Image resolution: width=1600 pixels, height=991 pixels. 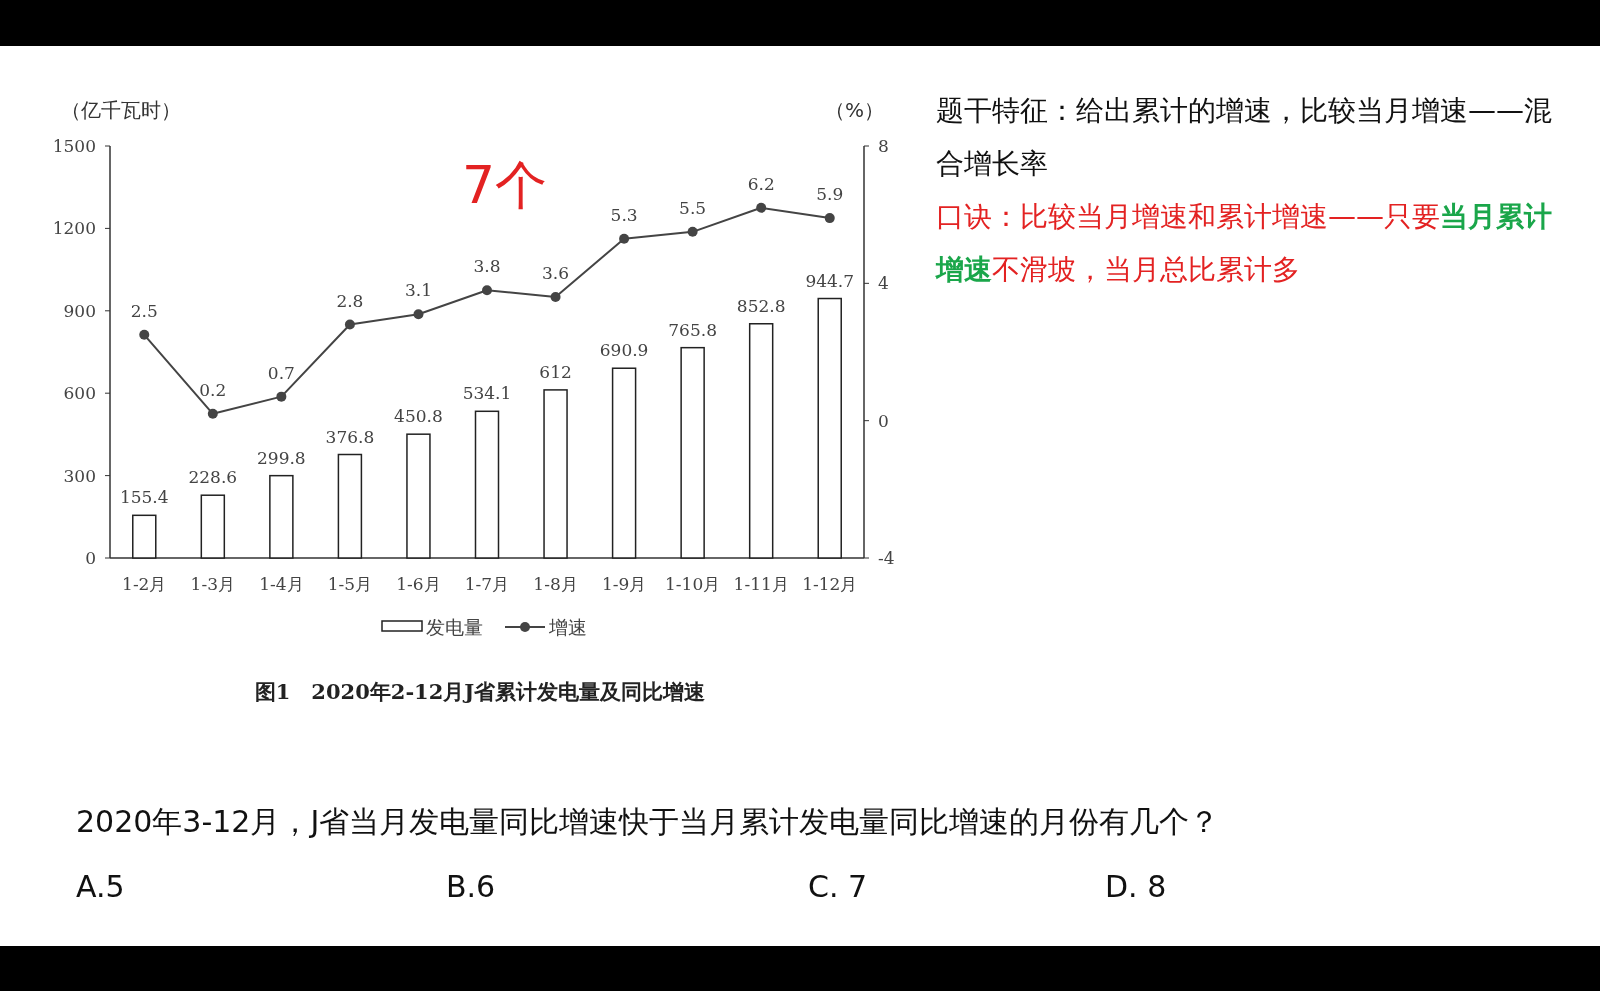 What do you see at coordinates (144, 310) in the screenshot?
I see `data-label: 2.5` at bounding box center [144, 310].